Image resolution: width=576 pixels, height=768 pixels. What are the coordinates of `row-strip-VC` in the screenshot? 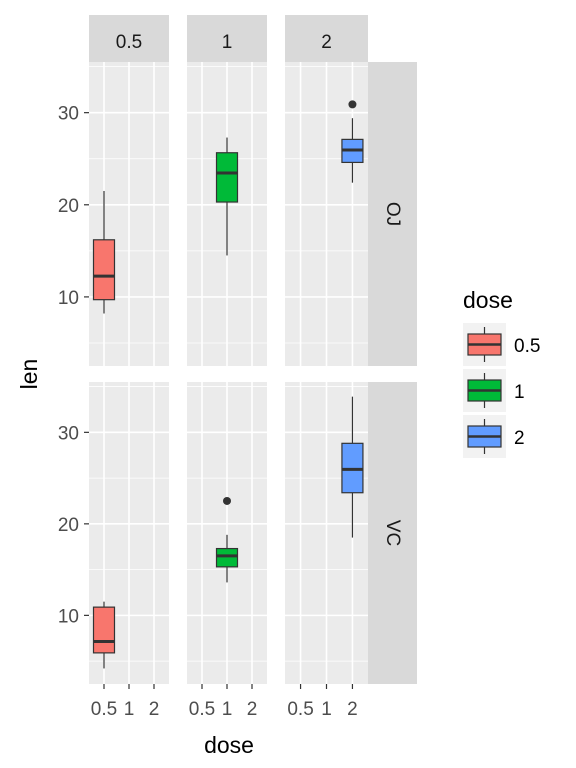 It's located at (392, 533).